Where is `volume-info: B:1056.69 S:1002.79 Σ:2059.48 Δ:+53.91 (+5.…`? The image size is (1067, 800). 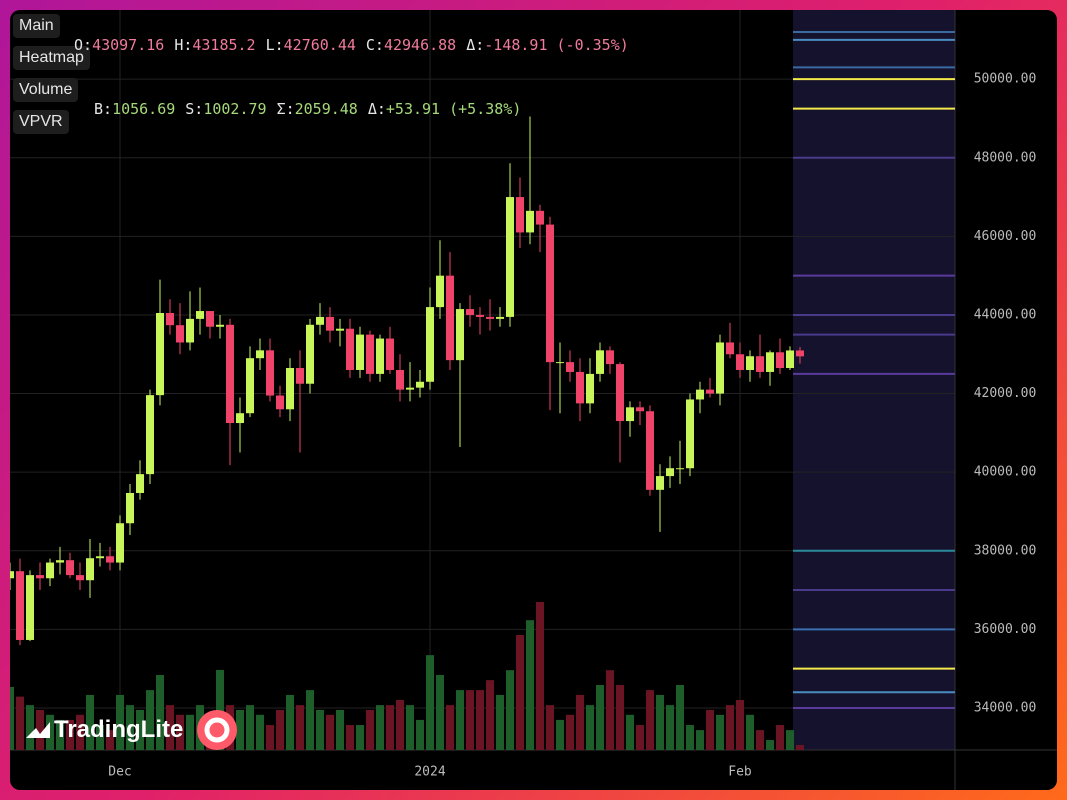
volume-info: B:1056.69 S:1002.79 Σ:2059.48 Δ:+53.91 (+5.… is located at coordinates (312, 100).